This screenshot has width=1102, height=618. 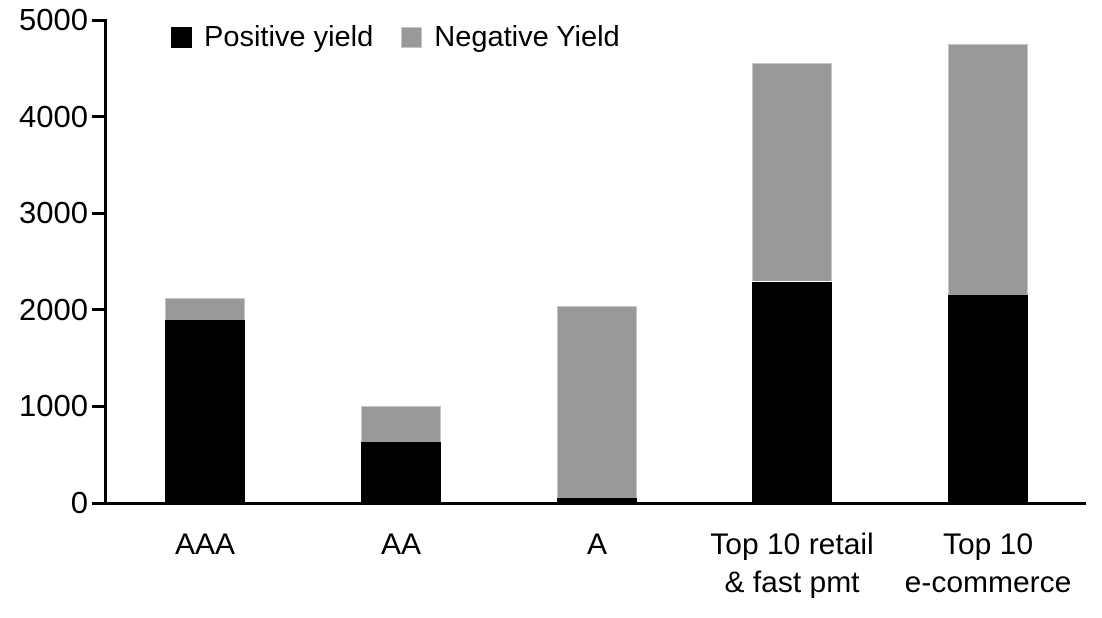 I want to click on legend-label: Negative Yield, so click(x=527, y=37).